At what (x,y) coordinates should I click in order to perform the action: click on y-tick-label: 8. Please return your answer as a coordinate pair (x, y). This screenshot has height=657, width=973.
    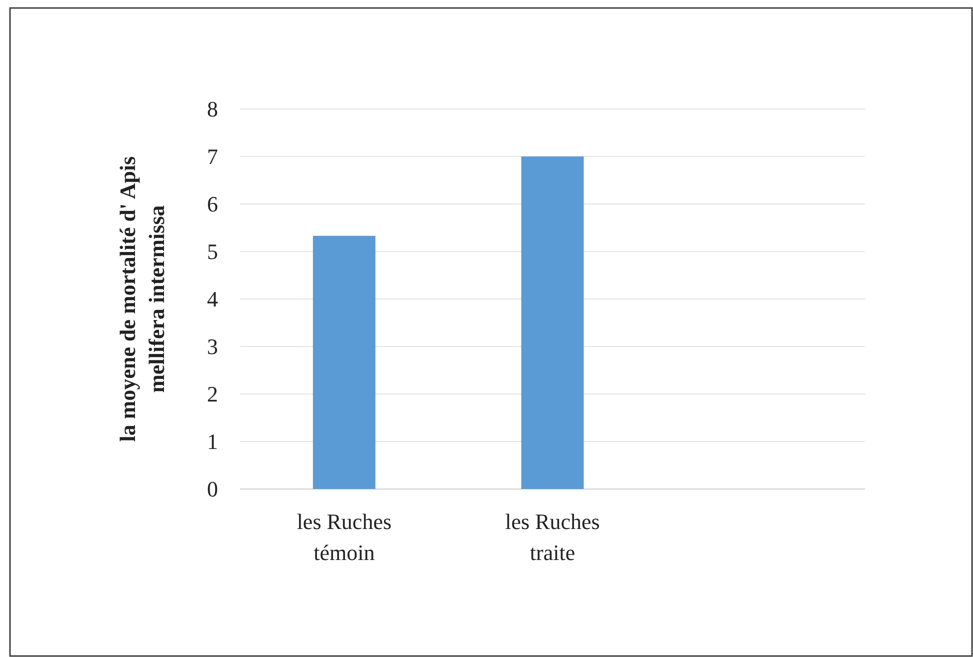
    Looking at the image, I should click on (212, 109).